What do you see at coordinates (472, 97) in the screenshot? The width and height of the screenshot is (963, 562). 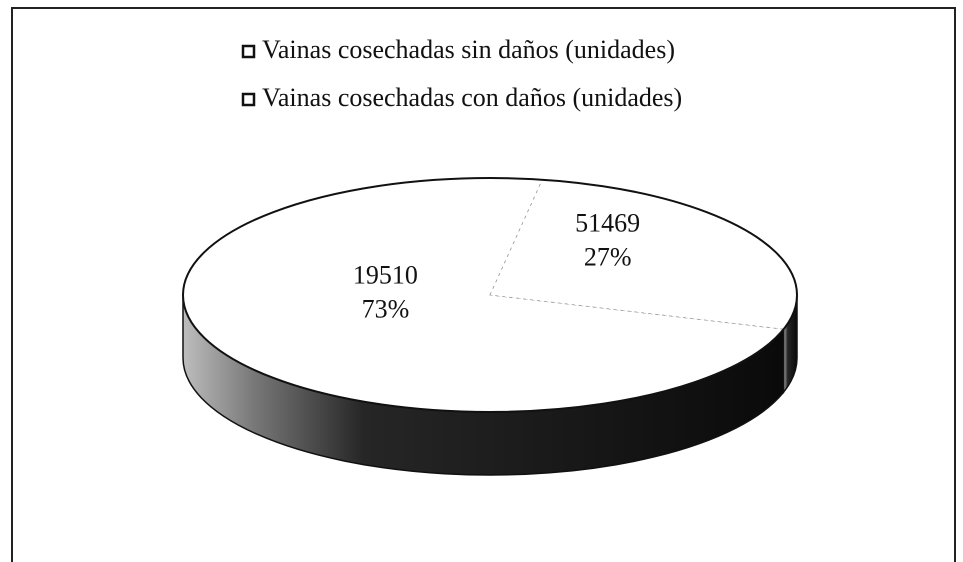 I see `legend-label: Vainas cosechadas con daños (unidades)` at bounding box center [472, 97].